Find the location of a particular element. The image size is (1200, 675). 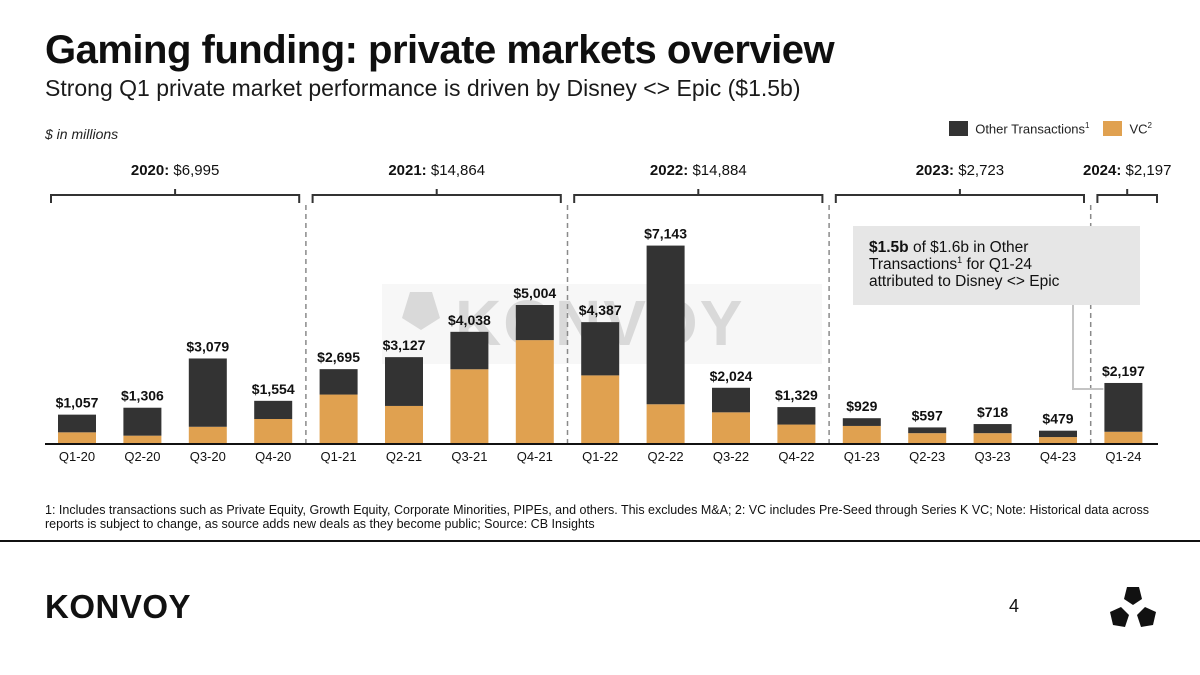

tick-label-q4-21: Q4-21 is located at coordinates (535, 456).